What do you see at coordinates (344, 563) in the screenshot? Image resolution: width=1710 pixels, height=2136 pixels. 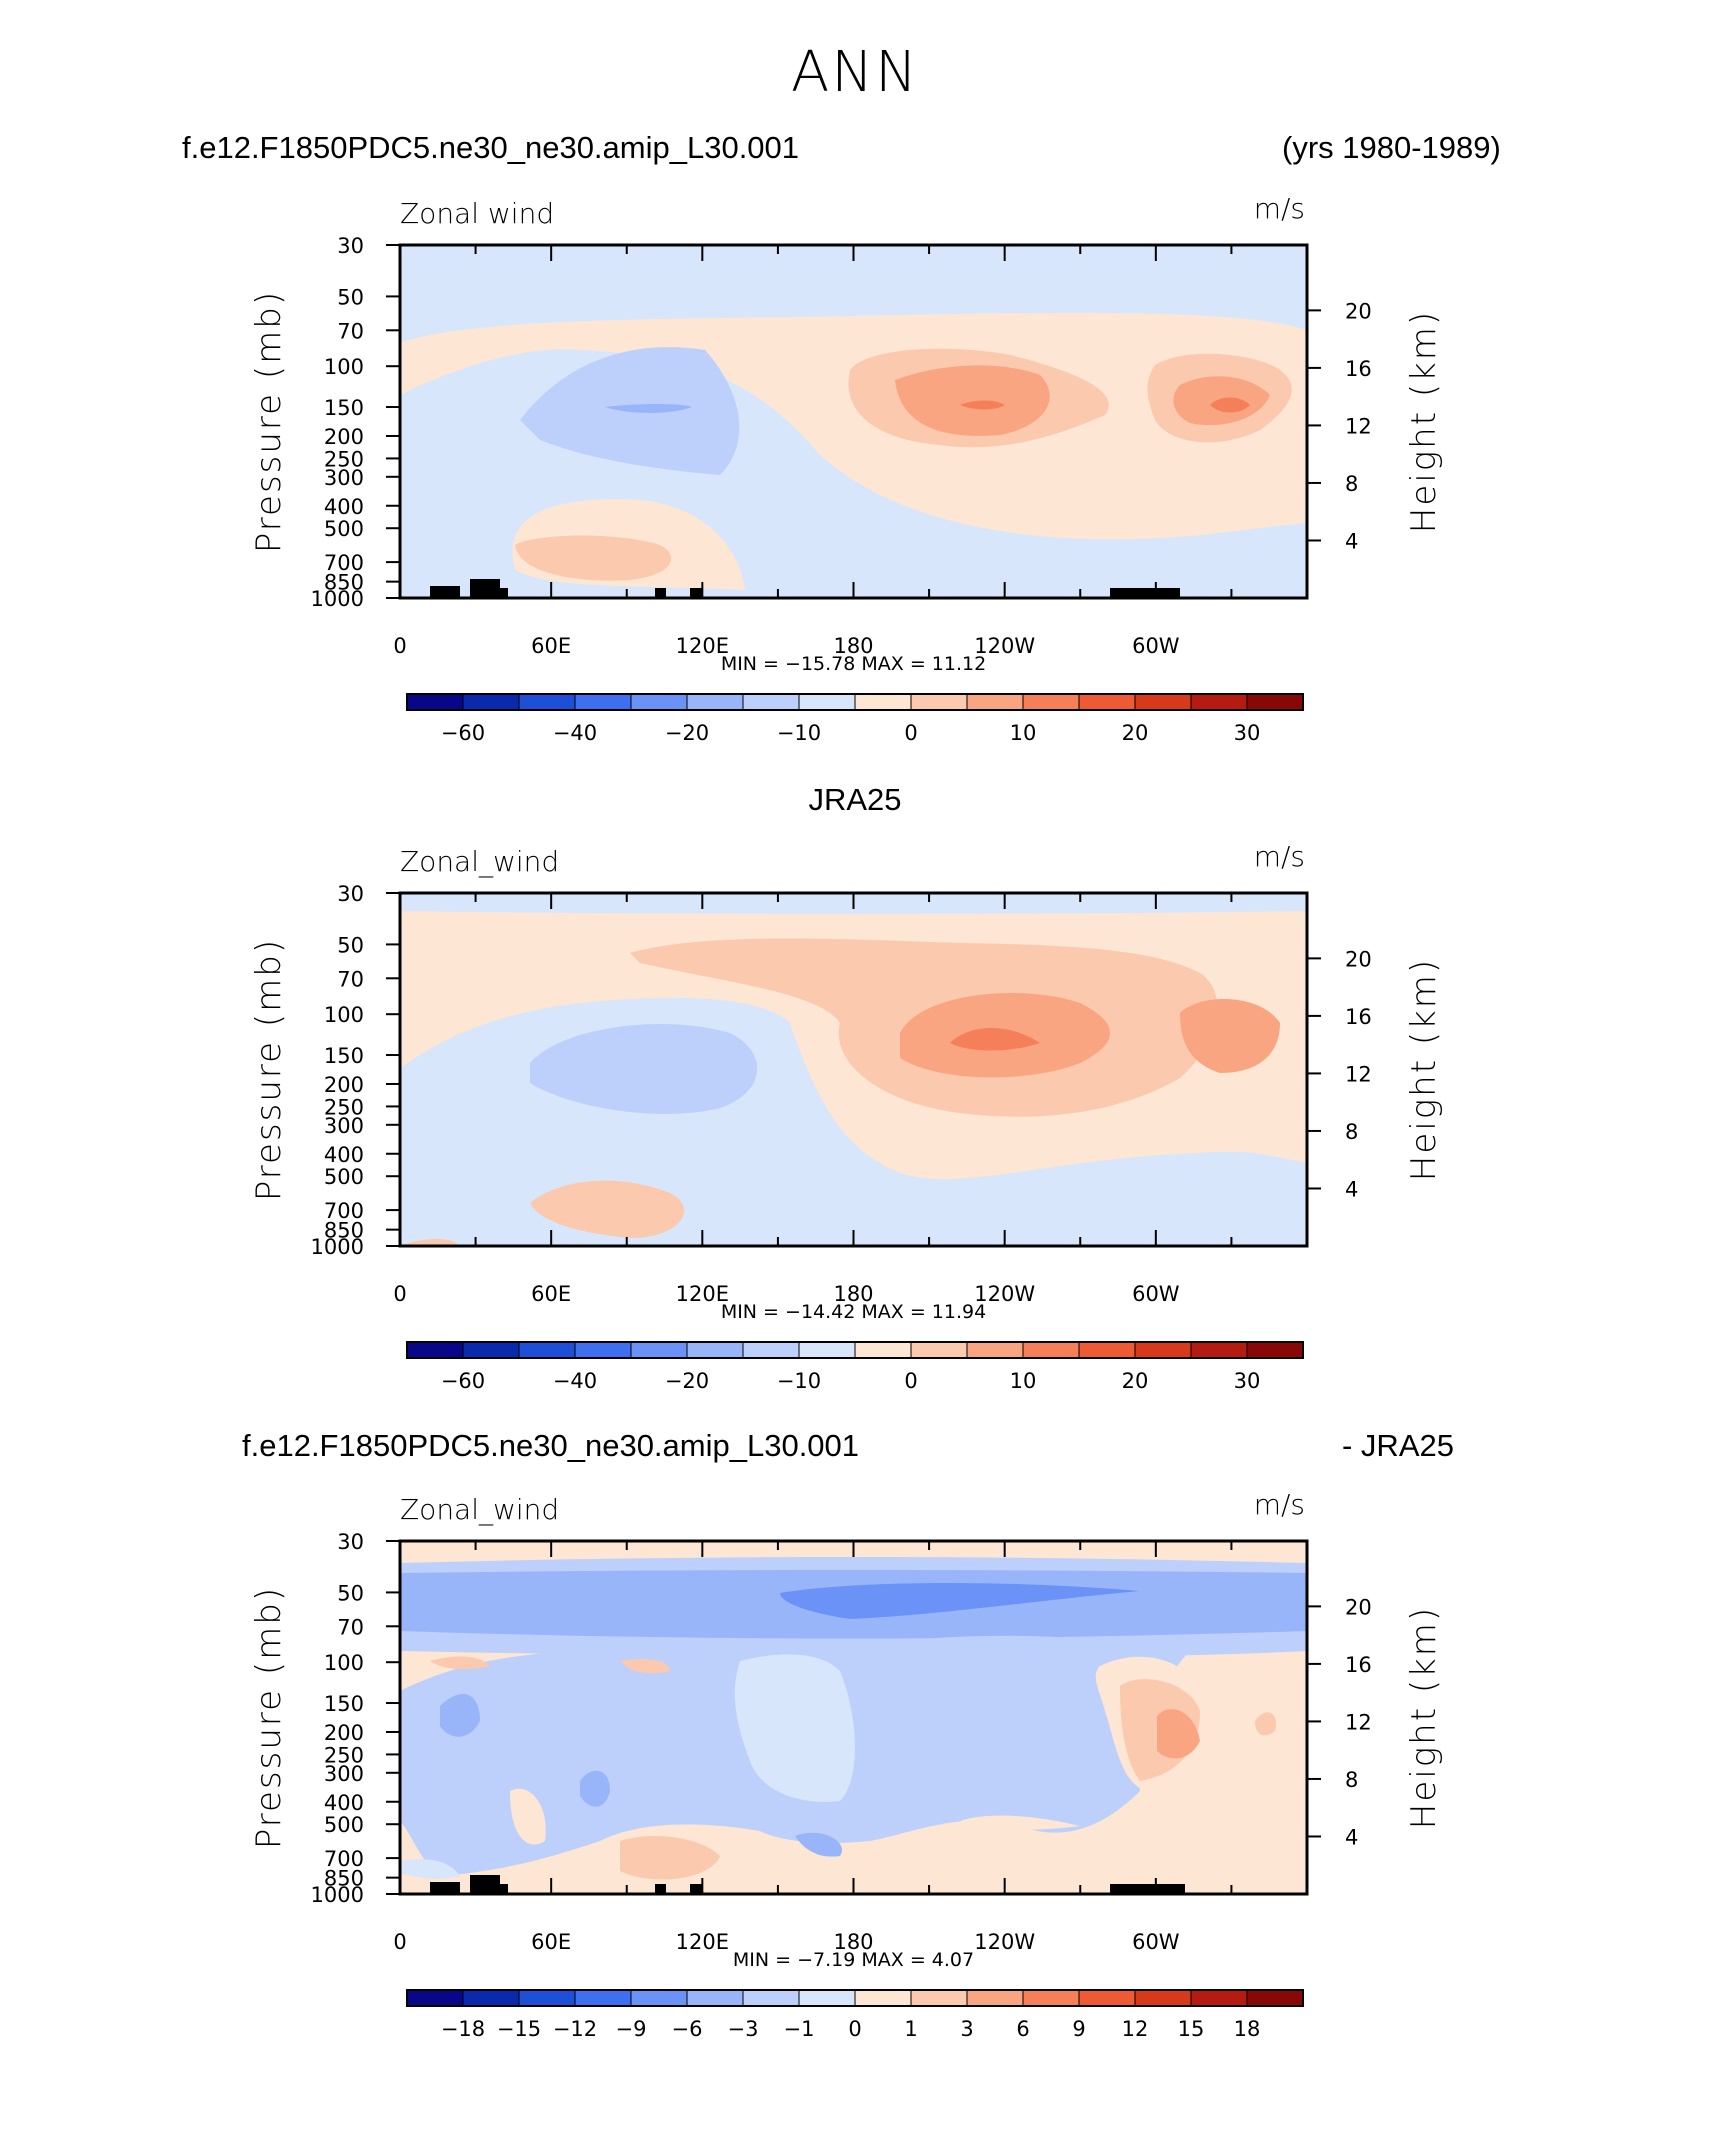 I see `y-tick-label: 700` at bounding box center [344, 563].